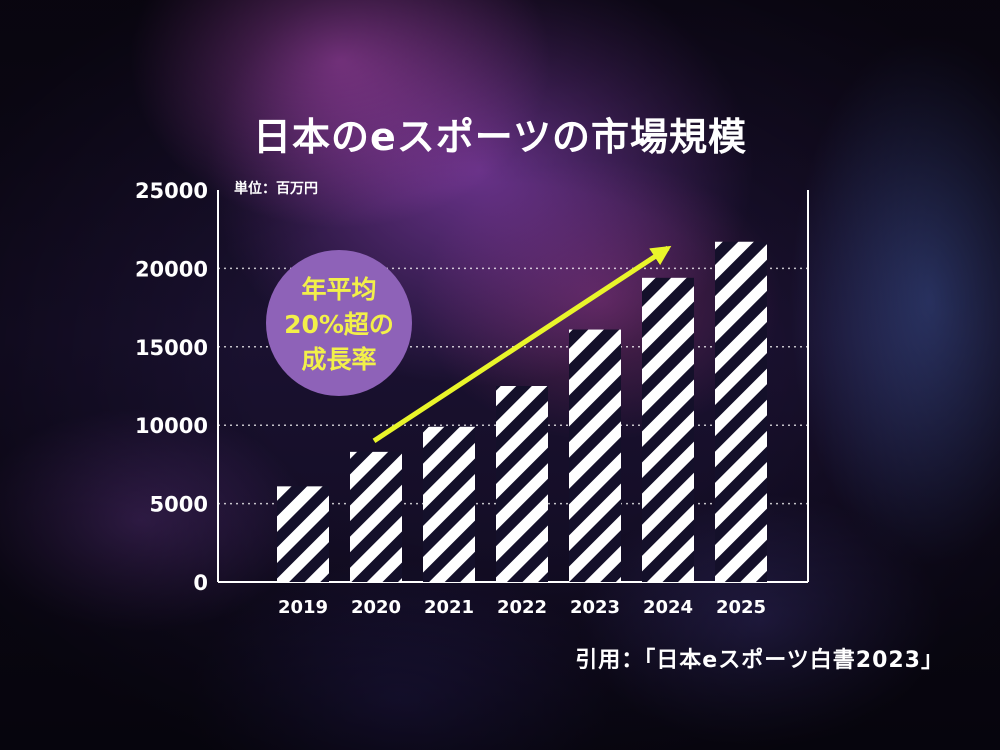 The width and height of the screenshot is (1000, 750). I want to click on bar-2019, so click(303, 534).